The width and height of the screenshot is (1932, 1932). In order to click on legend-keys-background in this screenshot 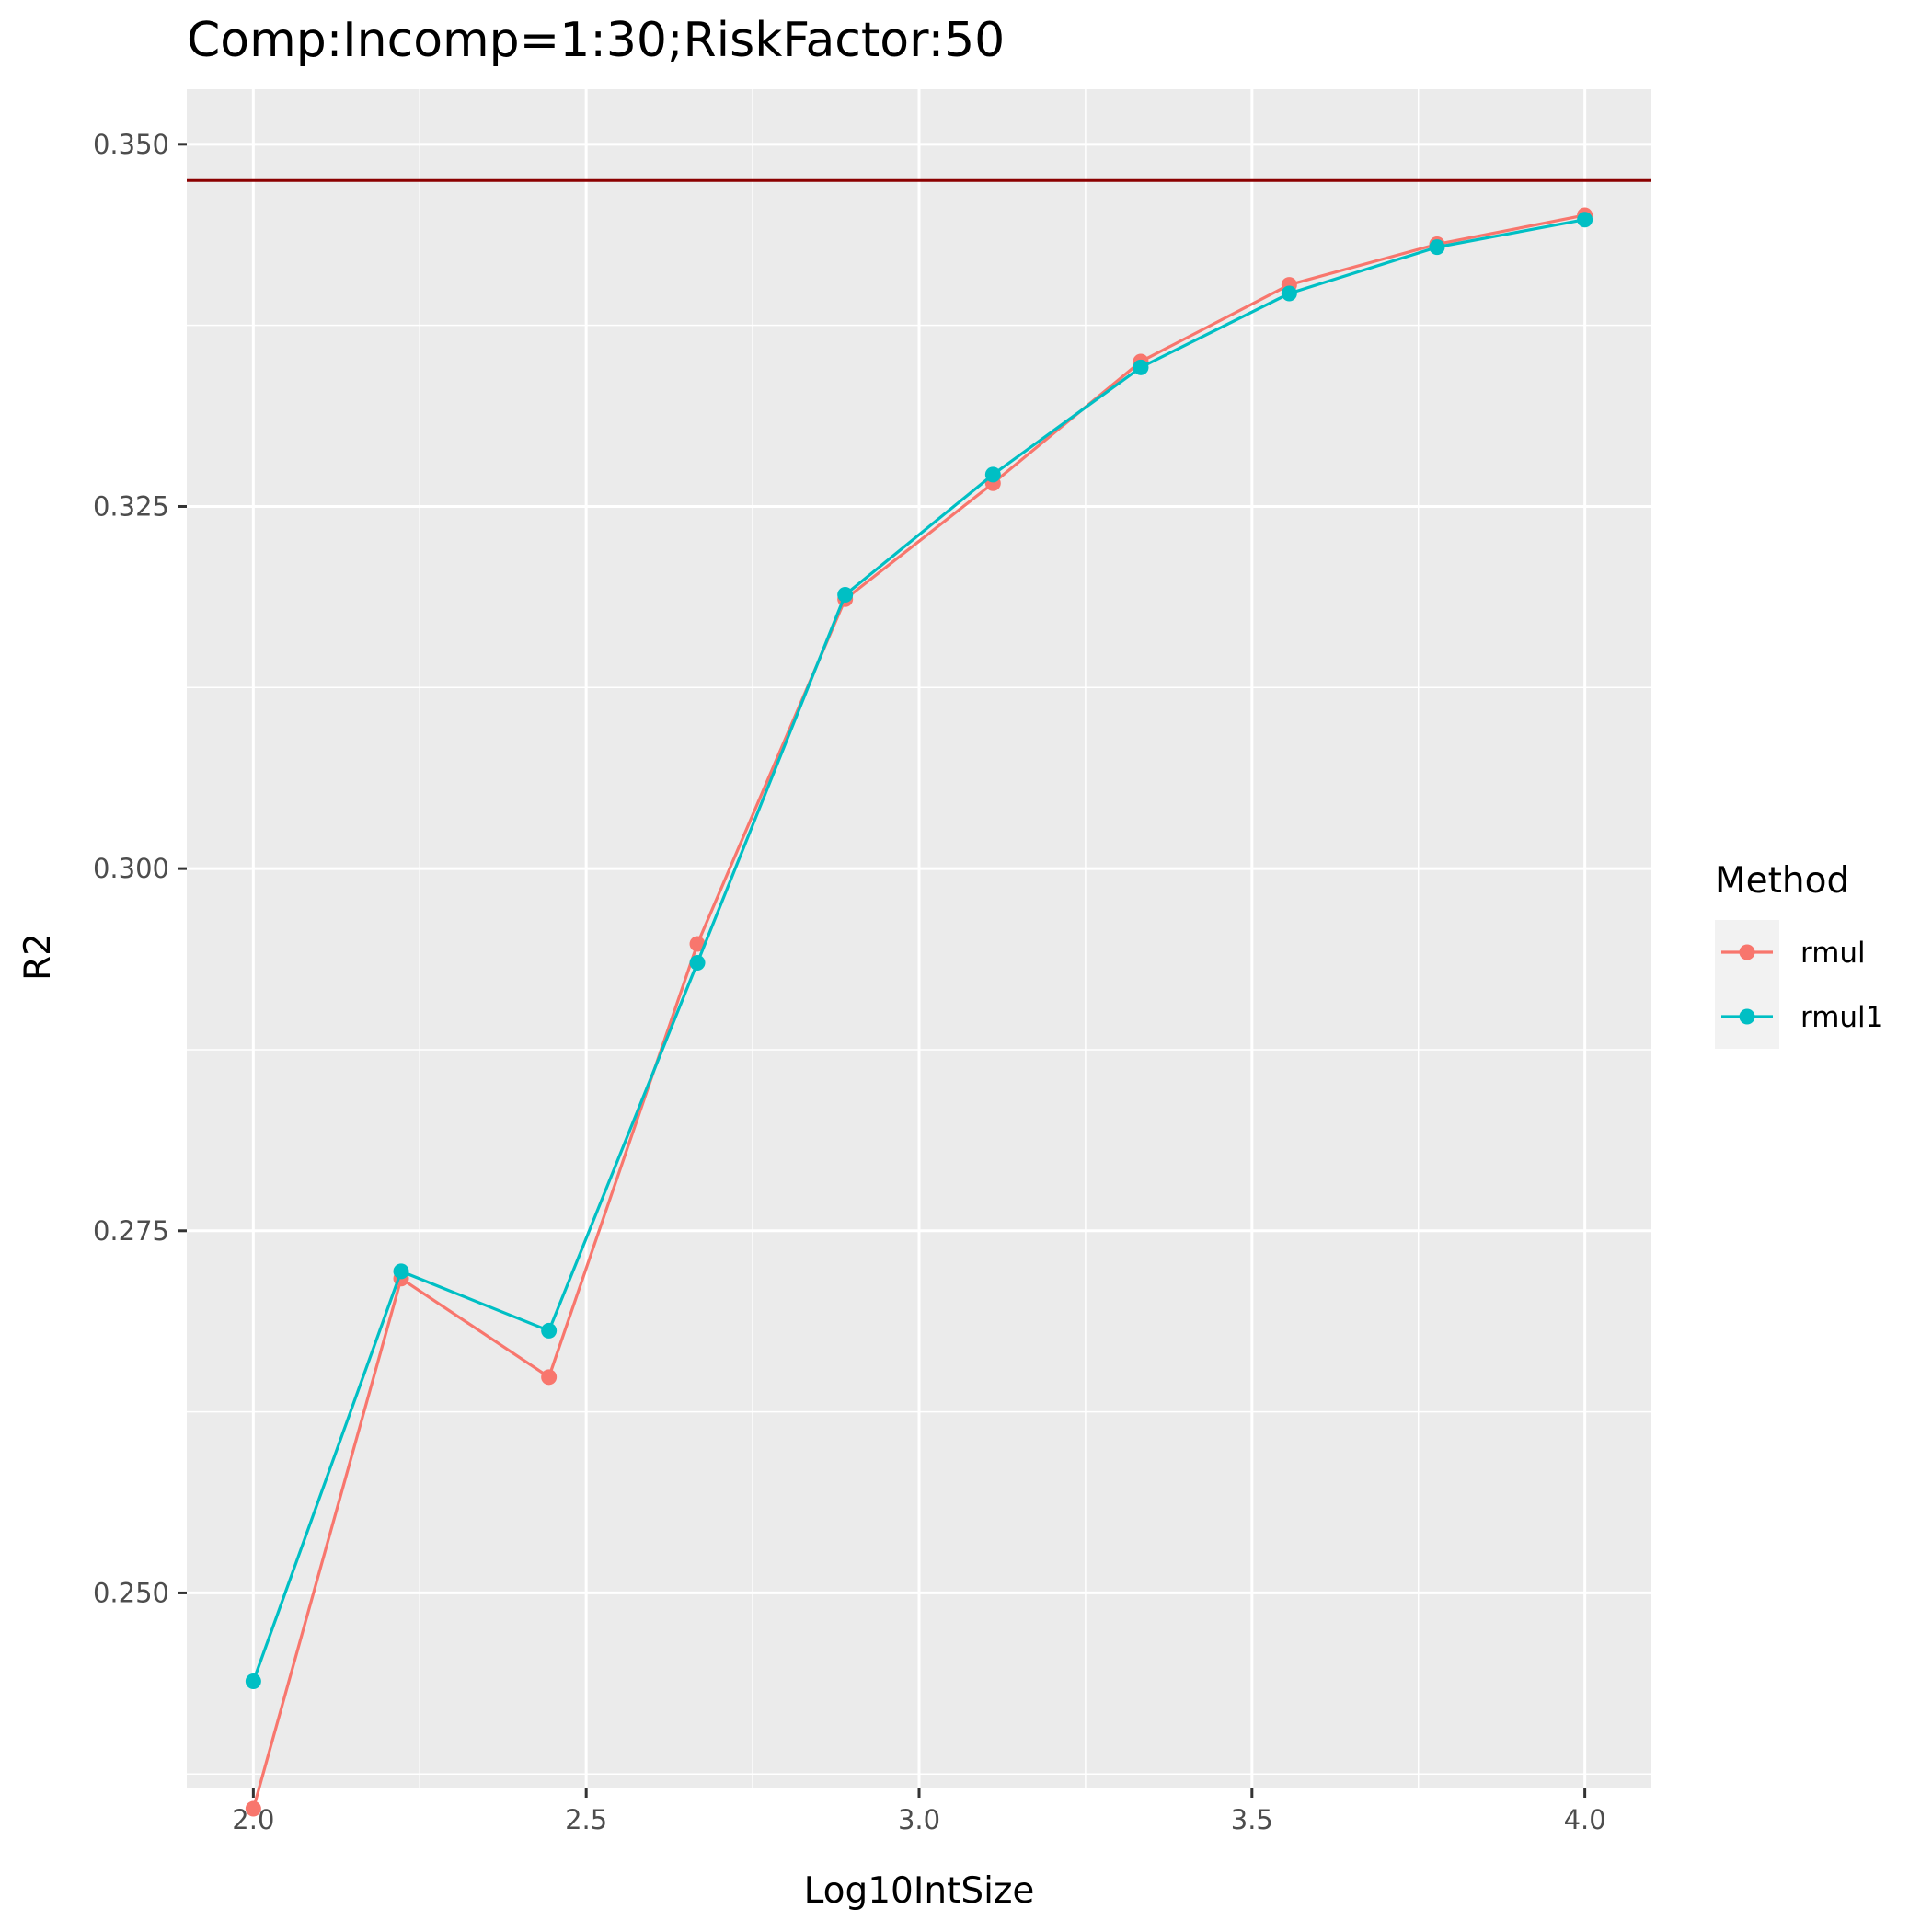, I will do `click(1747, 984)`.